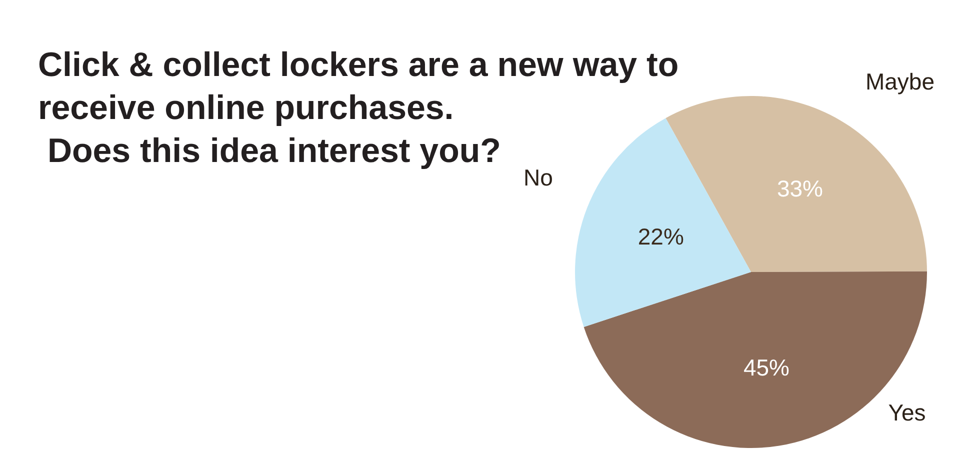 The height and width of the screenshot is (472, 978). What do you see at coordinates (800, 189) in the screenshot?
I see `data-label: 33%` at bounding box center [800, 189].